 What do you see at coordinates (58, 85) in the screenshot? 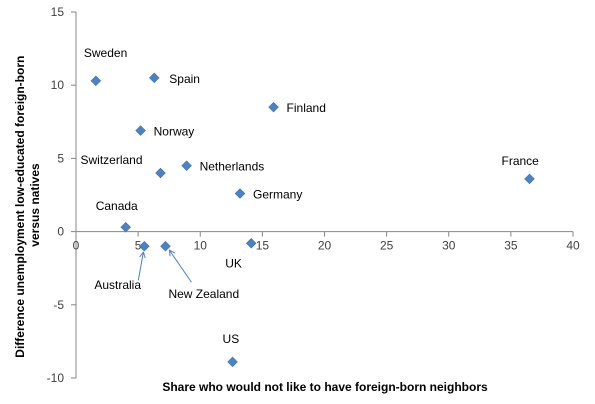
I see `y-tick-label: 10` at bounding box center [58, 85].